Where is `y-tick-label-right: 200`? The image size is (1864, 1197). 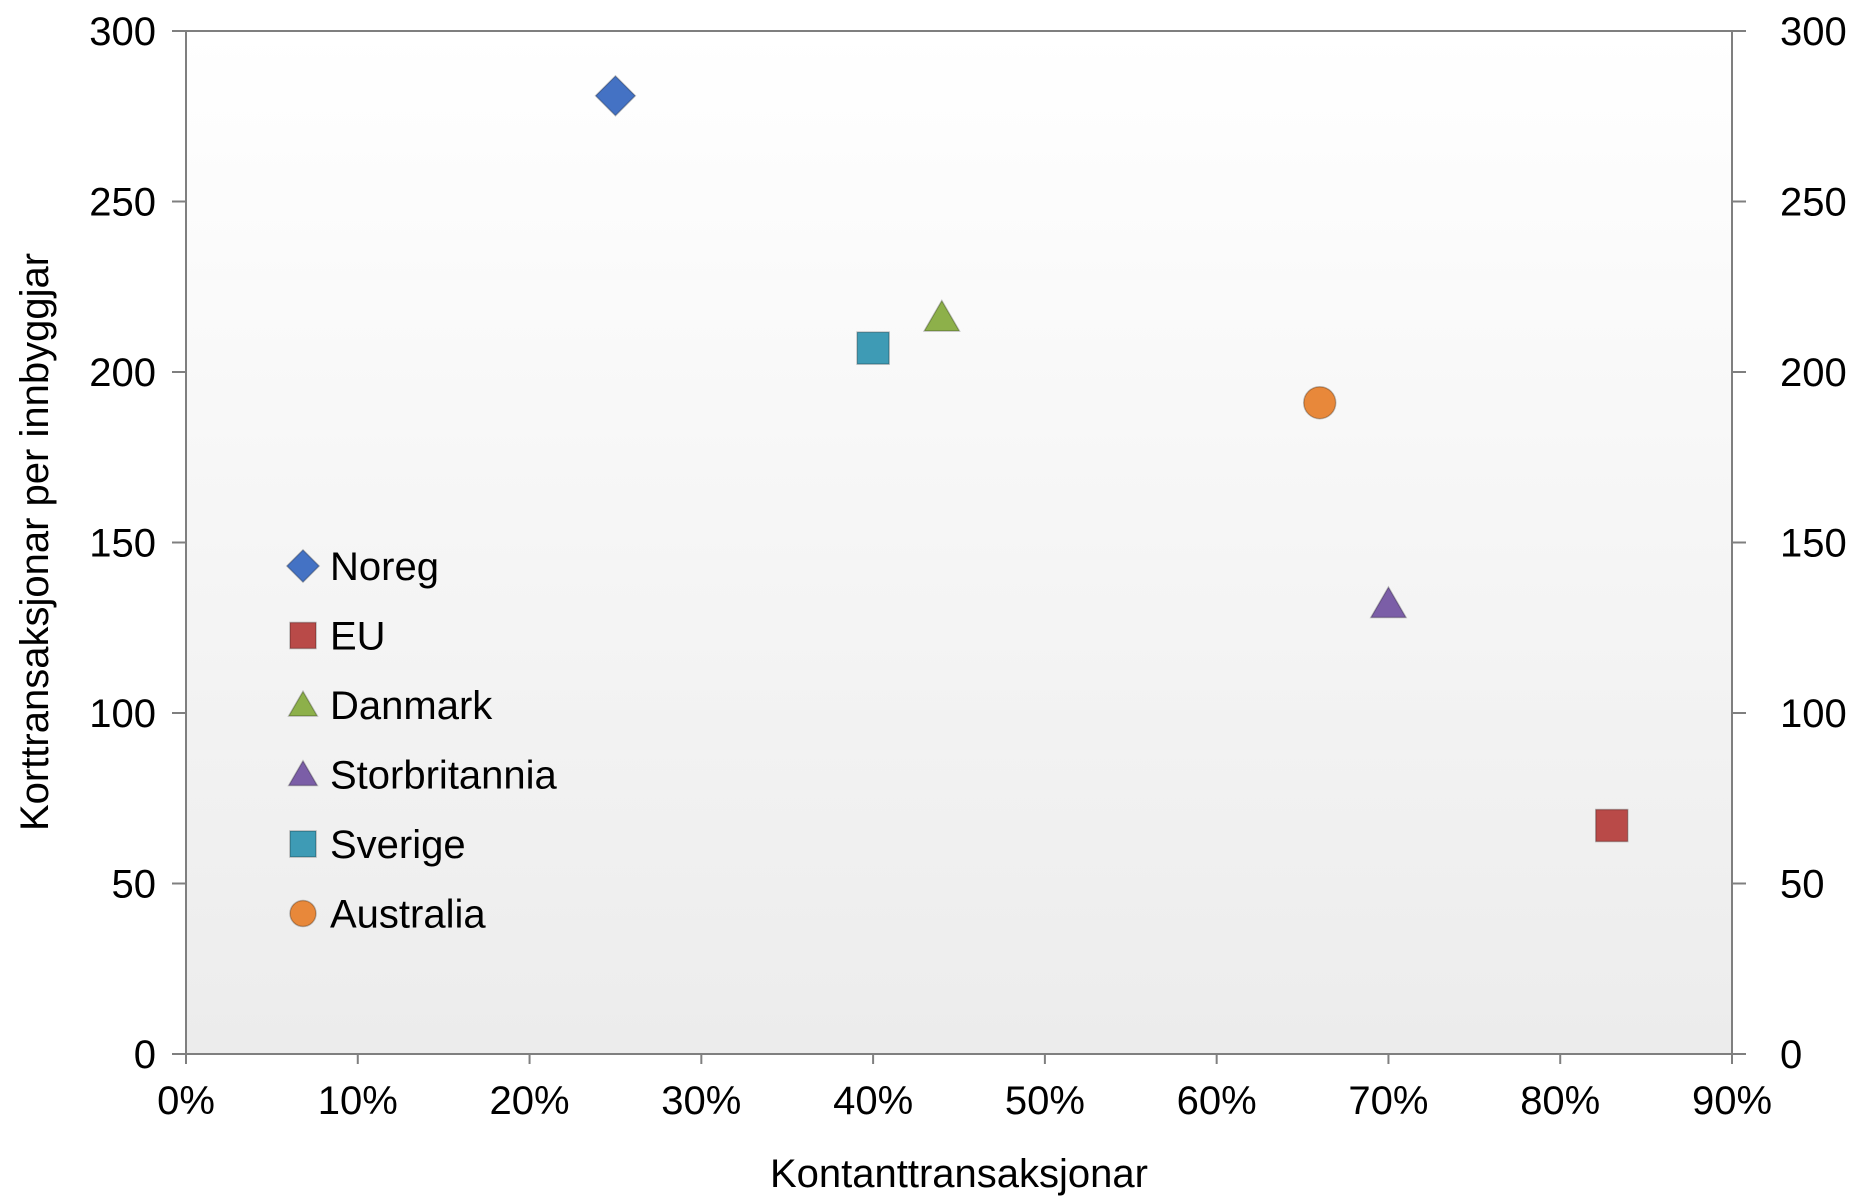
y-tick-label-right: 200 is located at coordinates (1813, 373).